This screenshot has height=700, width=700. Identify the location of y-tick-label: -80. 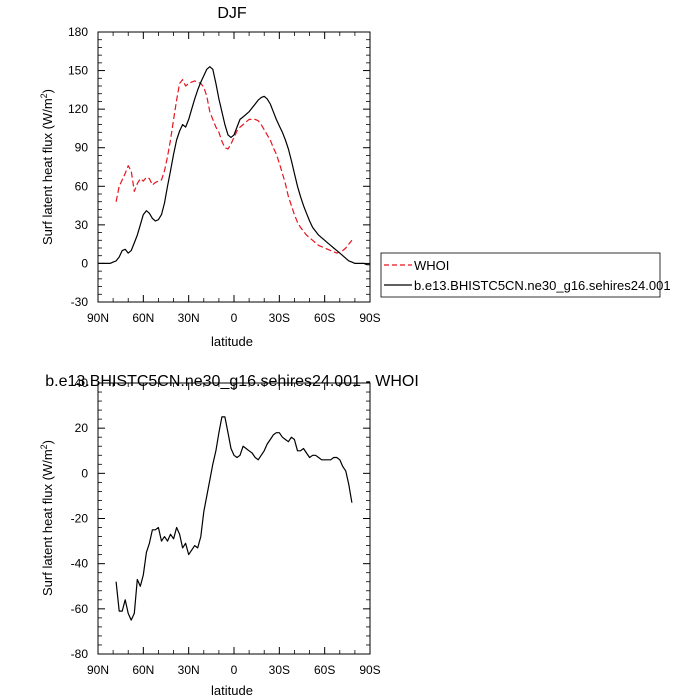
(80, 654).